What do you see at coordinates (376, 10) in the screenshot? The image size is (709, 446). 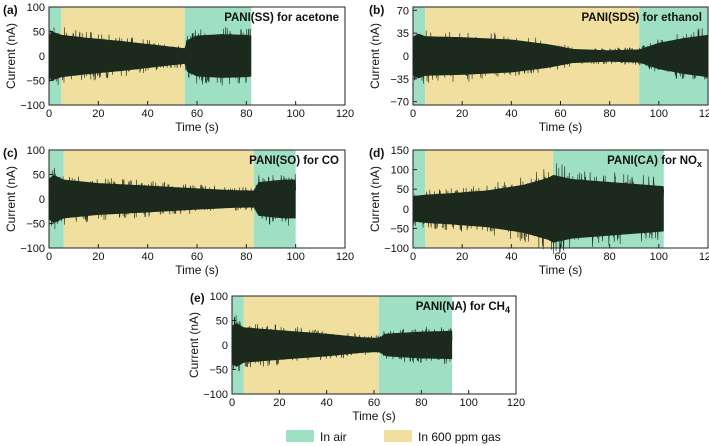 I see `panel-label: (b)` at bounding box center [376, 10].